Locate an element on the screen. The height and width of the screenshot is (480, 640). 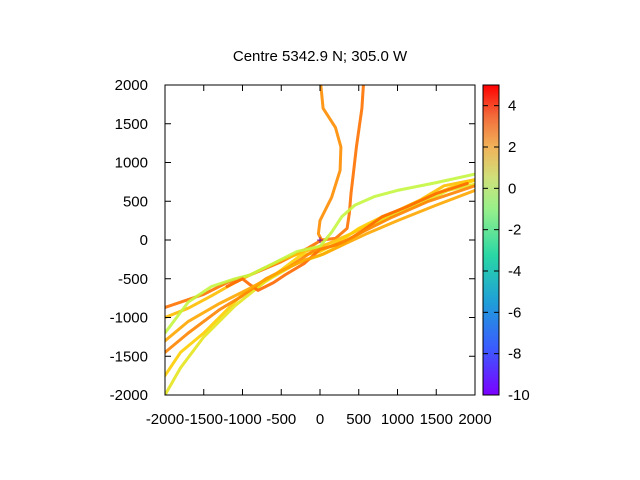
y-tick-label: 2000 is located at coordinates (131, 85).